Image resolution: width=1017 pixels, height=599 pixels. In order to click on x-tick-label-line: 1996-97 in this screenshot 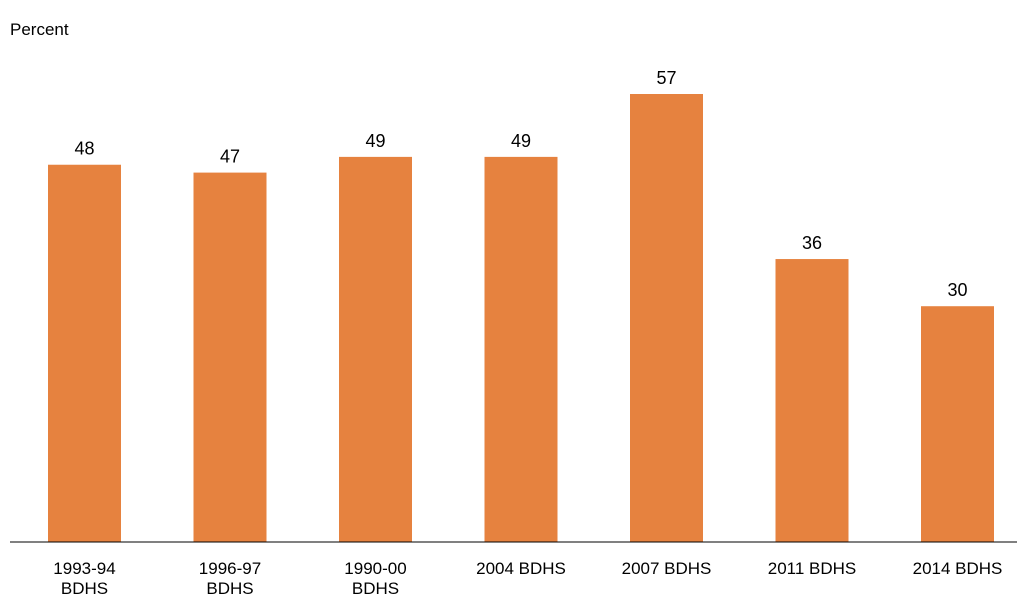, I will do `click(230, 568)`.